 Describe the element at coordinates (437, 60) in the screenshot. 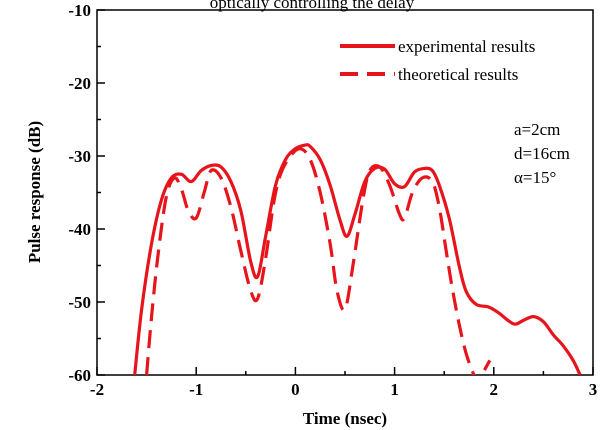

I see `legend: experimental results theoretical results` at that location.